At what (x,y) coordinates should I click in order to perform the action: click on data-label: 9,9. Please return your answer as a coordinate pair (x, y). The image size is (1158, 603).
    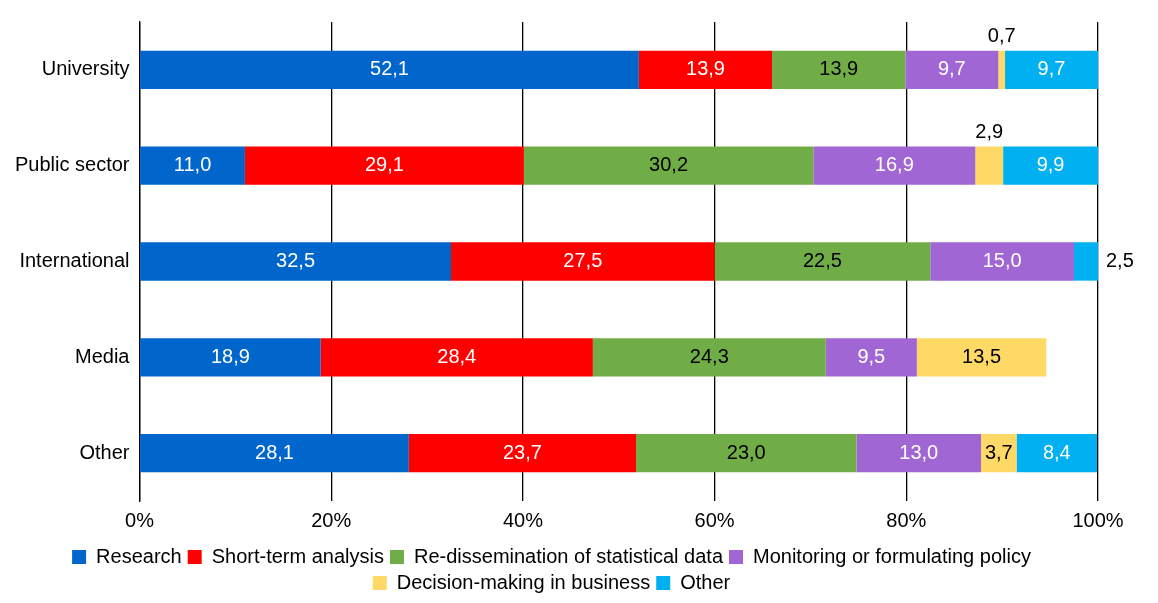
    Looking at the image, I should click on (1050, 164).